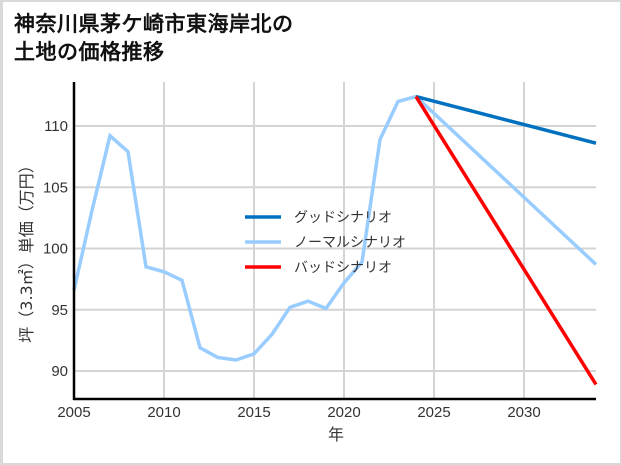 The image size is (621, 465). I want to click on chart-title: 神奈川県茅ケ崎市東海岸北の 土地の価格推移, so click(154, 38).